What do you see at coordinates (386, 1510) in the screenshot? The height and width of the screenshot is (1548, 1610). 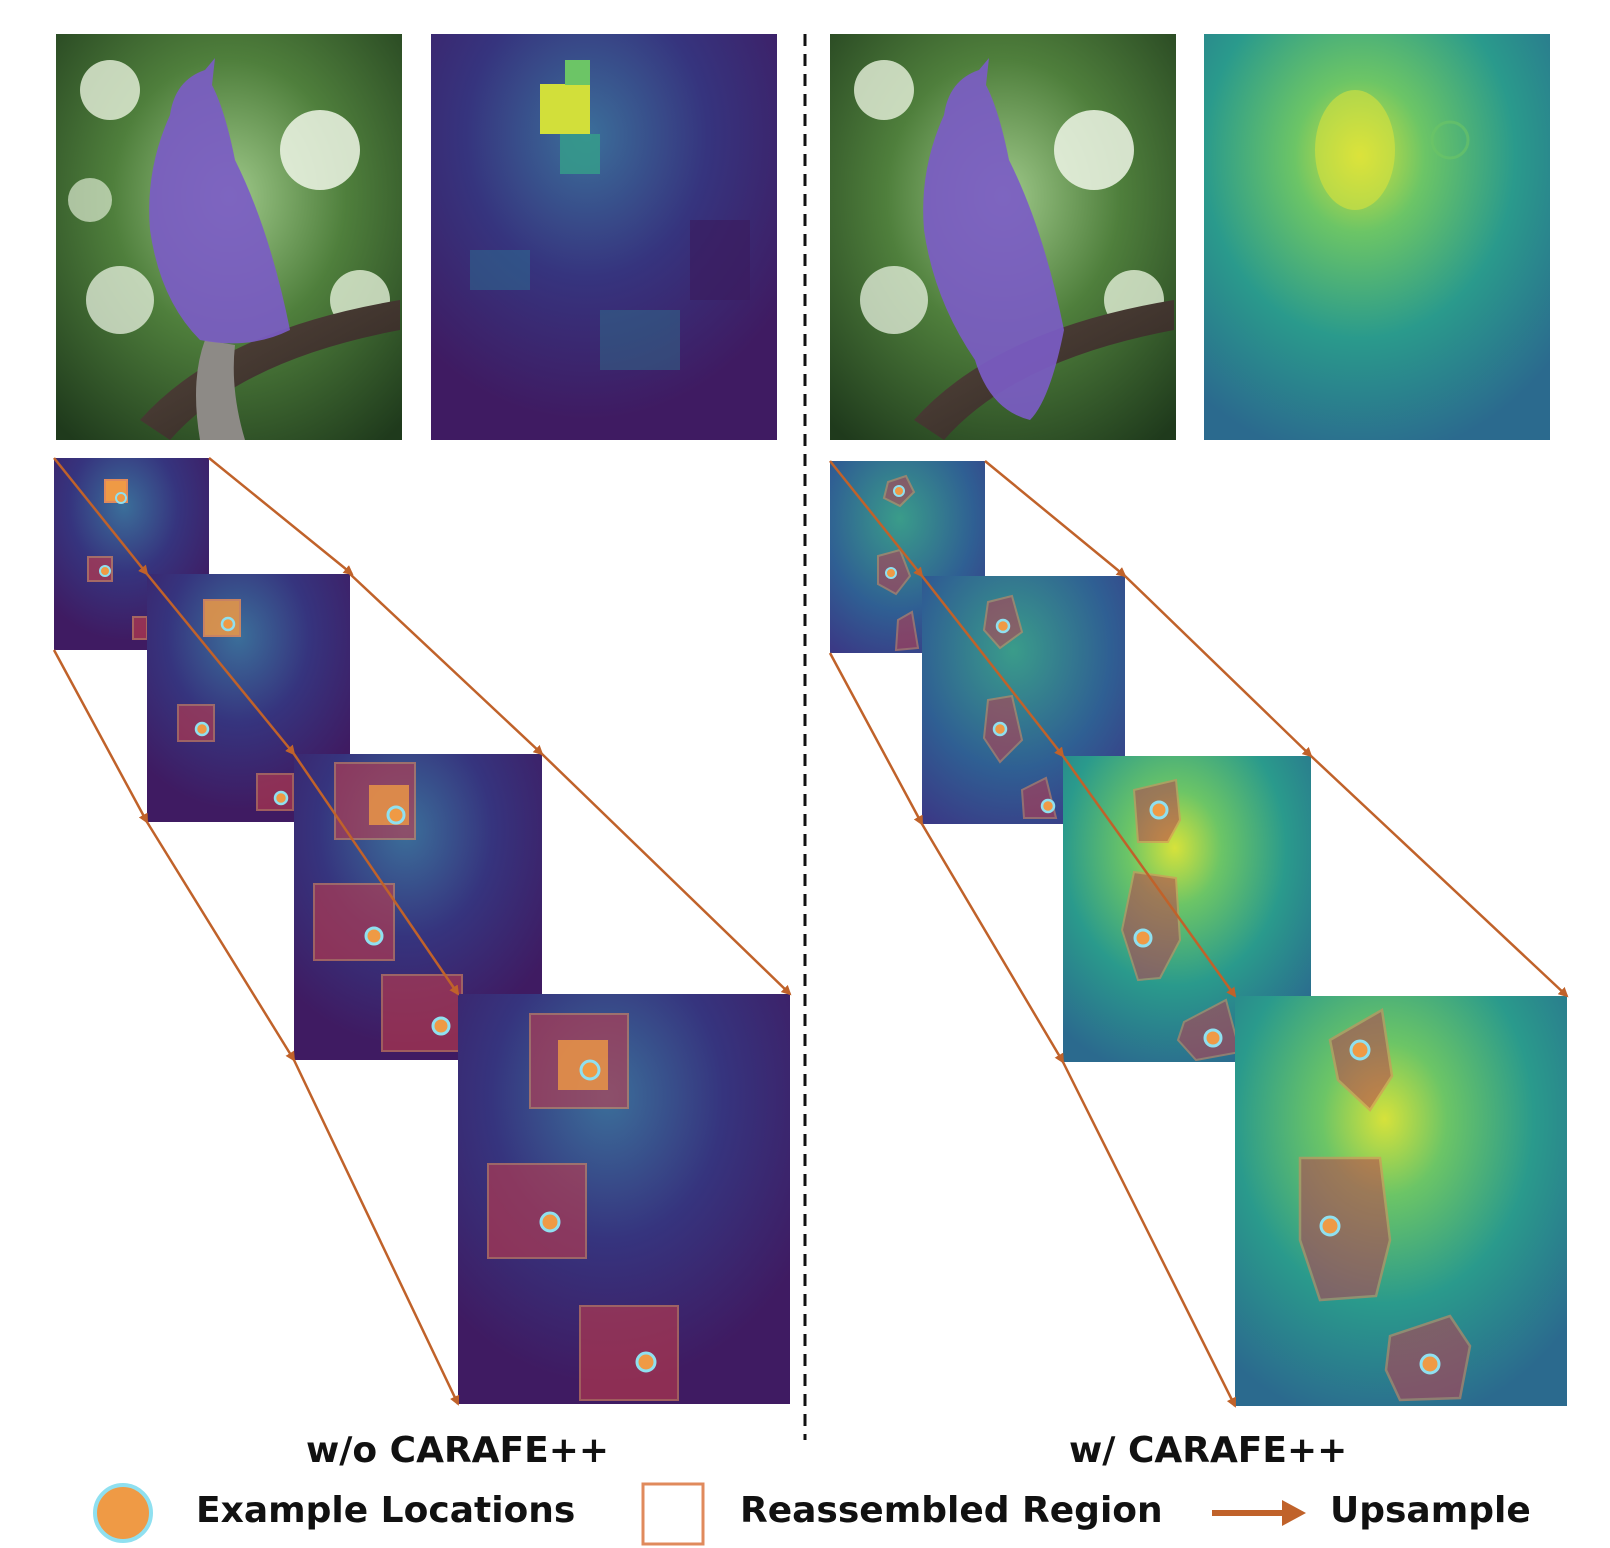 I see `legend-example-locations: Example Locations` at bounding box center [386, 1510].